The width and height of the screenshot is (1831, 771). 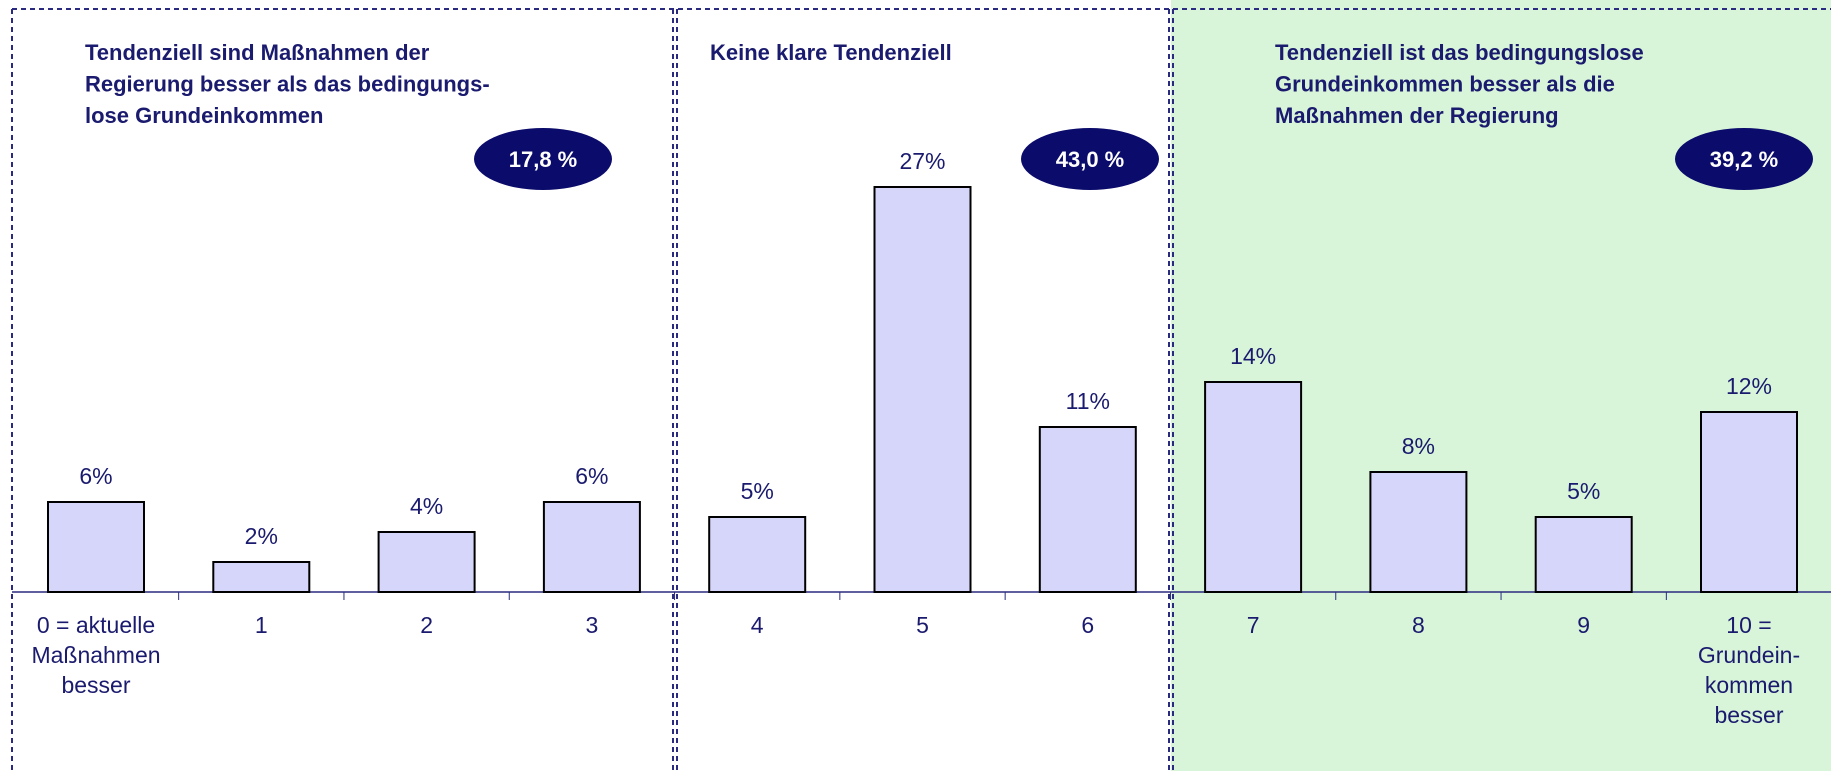 I want to click on x-tick-label: 1, so click(x=261, y=625).